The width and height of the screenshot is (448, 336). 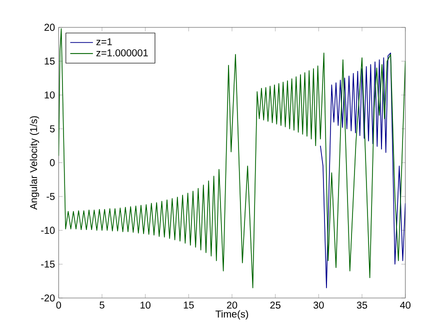 I want to click on y-tick-label: 10, so click(x=49, y=95).